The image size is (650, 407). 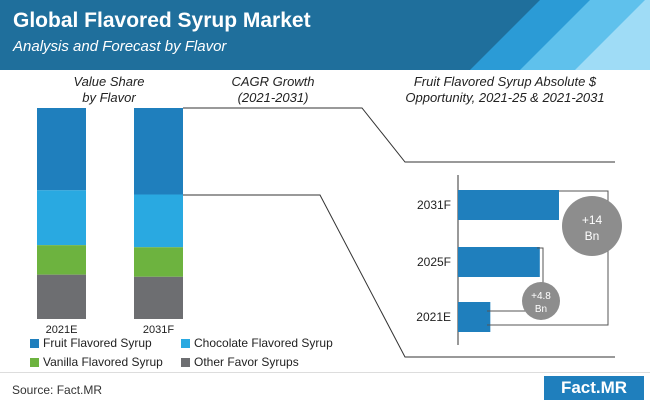 What do you see at coordinates (97, 343) in the screenshot?
I see `legend-label: Fruit Flavored Syrup` at bounding box center [97, 343].